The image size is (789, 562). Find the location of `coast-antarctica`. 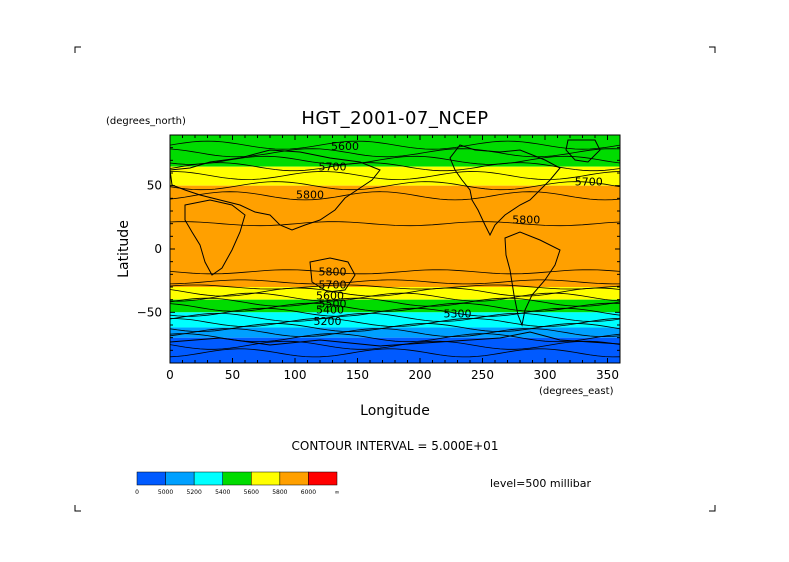

coast-antarctica is located at coordinates (395, 339).